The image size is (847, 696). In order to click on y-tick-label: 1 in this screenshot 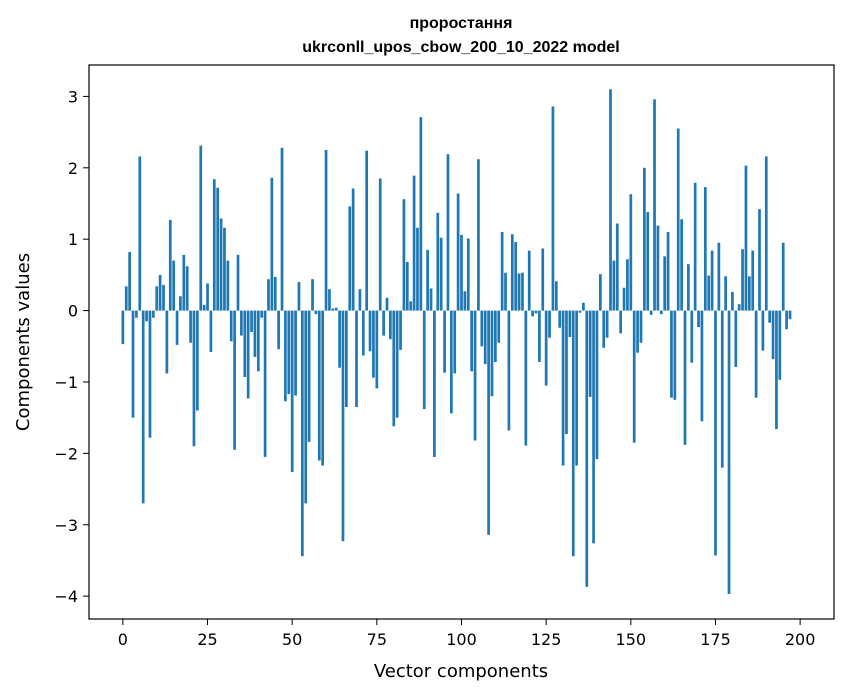, I will do `click(73, 239)`.